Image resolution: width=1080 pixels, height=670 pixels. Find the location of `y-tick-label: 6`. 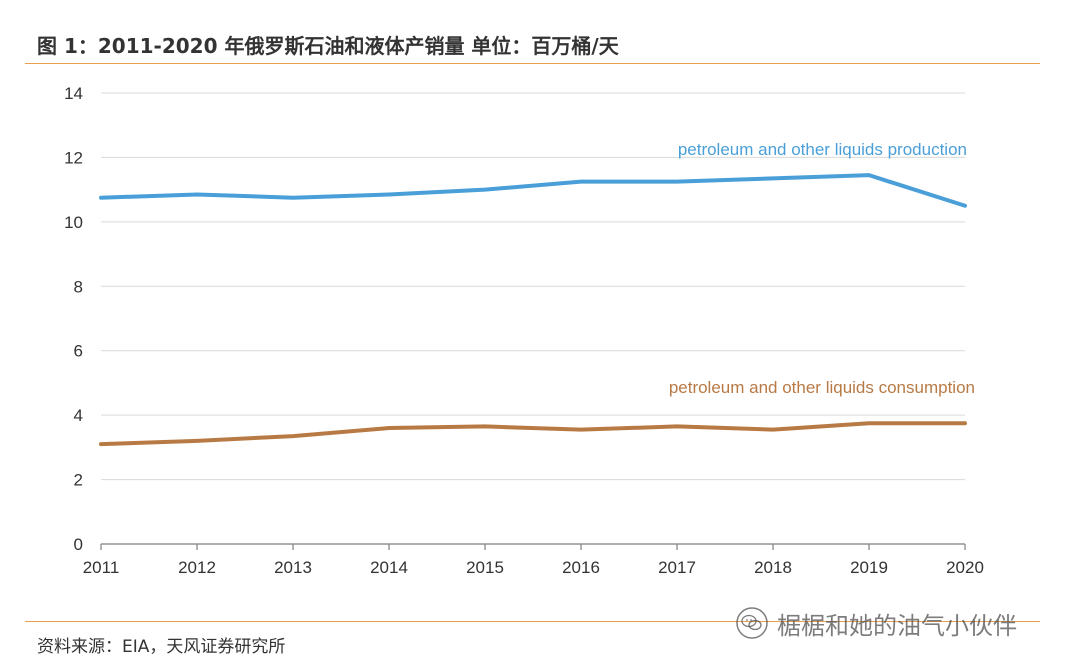

y-tick-label: 6 is located at coordinates (78, 351).